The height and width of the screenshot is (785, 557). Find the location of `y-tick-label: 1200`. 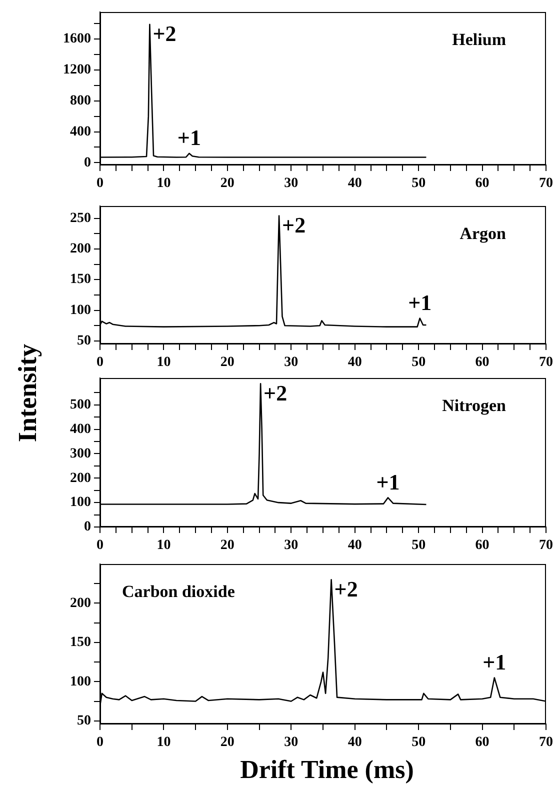

y-tick-label: 1200 is located at coordinates (77, 70).